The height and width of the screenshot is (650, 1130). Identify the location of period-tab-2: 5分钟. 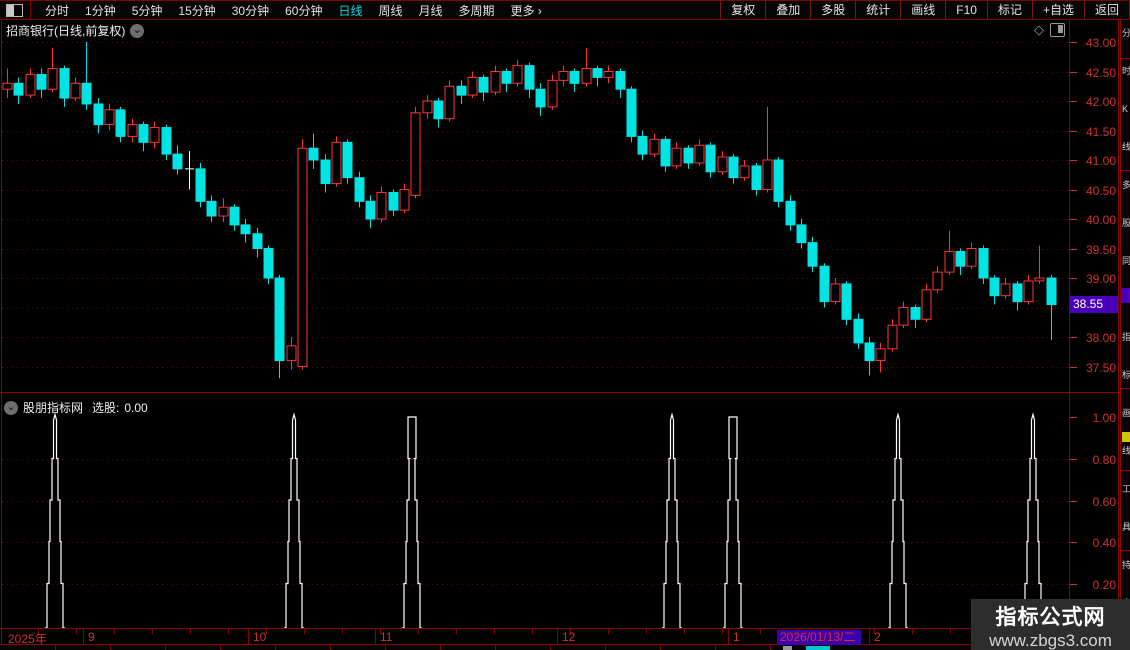
(147, 10).